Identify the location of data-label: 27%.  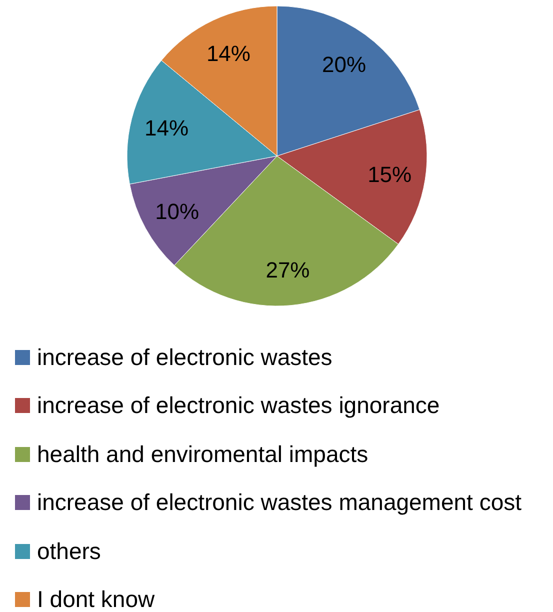
(288, 269).